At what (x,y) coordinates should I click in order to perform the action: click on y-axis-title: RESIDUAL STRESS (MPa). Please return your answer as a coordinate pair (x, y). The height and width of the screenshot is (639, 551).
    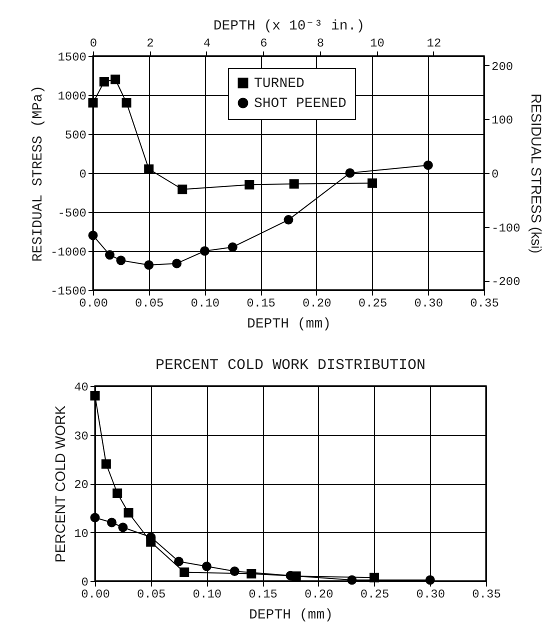
    Looking at the image, I should click on (38, 173).